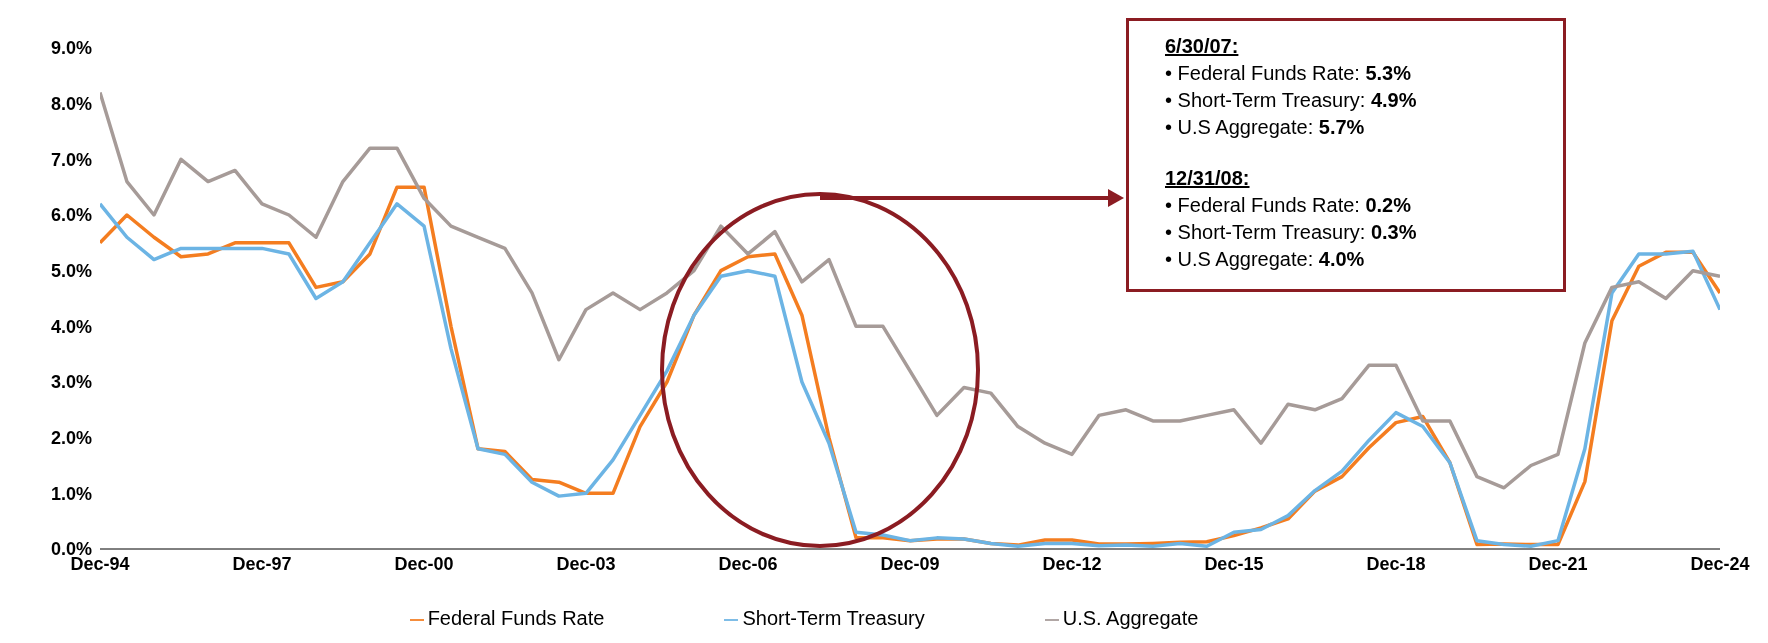 This screenshot has width=1768, height=643. What do you see at coordinates (1558, 563) in the screenshot?
I see `x-tick-label: Dec-21` at bounding box center [1558, 563].